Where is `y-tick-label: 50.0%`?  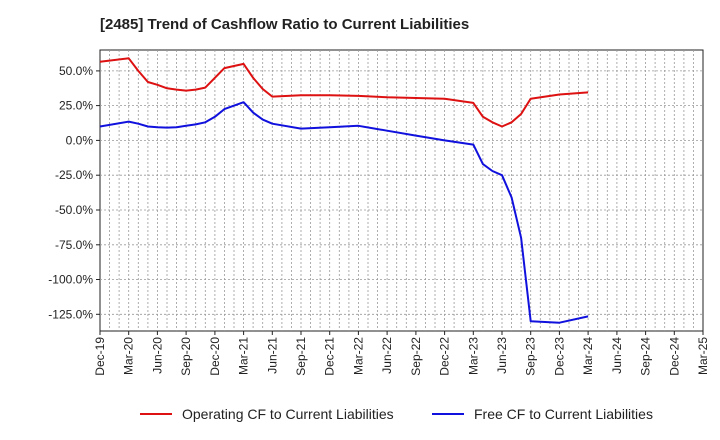
y-tick-label: 50.0% is located at coordinates (76, 71).